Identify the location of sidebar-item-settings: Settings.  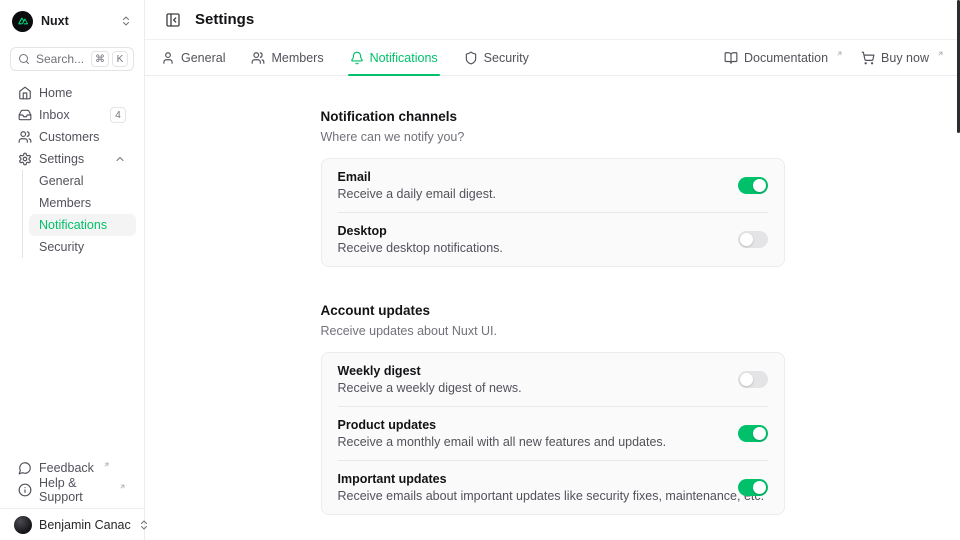
(72, 159).